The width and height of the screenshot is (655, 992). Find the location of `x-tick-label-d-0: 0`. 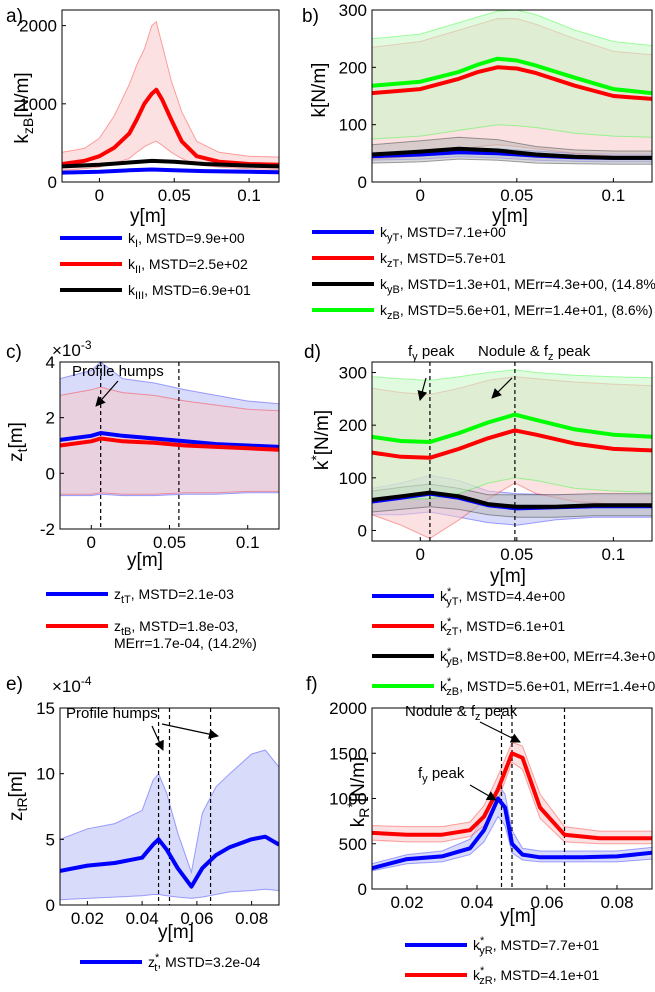

x-tick-label-d-0: 0 is located at coordinates (420, 554).